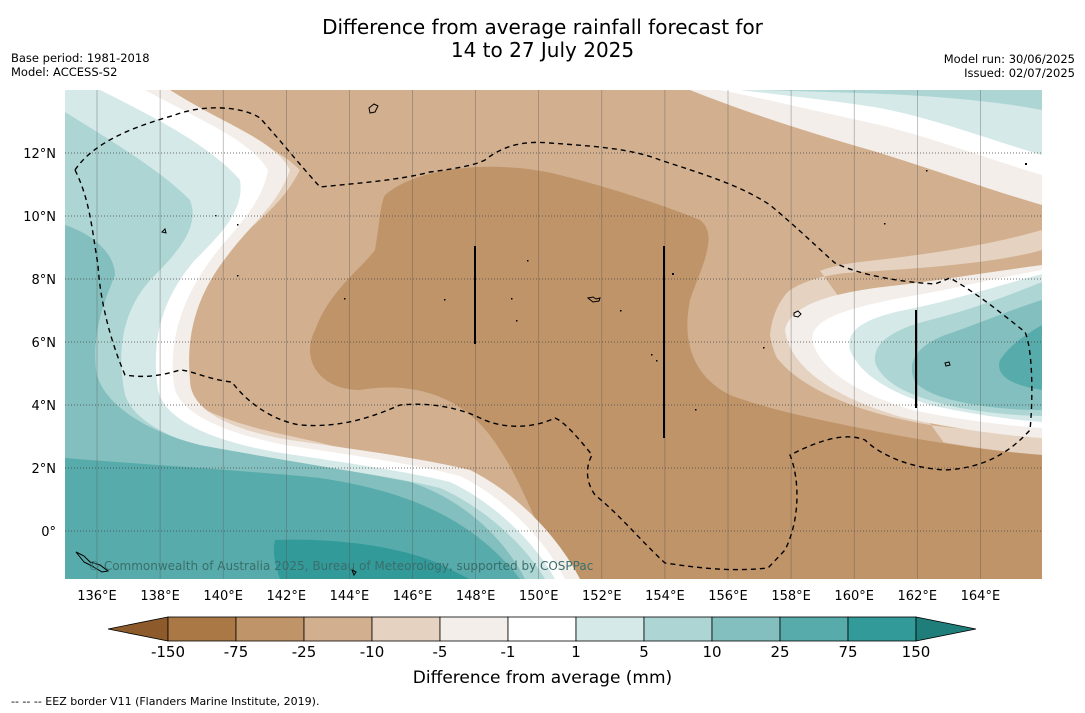 This screenshot has width=1085, height=713. Describe the element at coordinates (918, 596) in the screenshot. I see `longitude-label: 162°E` at that location.